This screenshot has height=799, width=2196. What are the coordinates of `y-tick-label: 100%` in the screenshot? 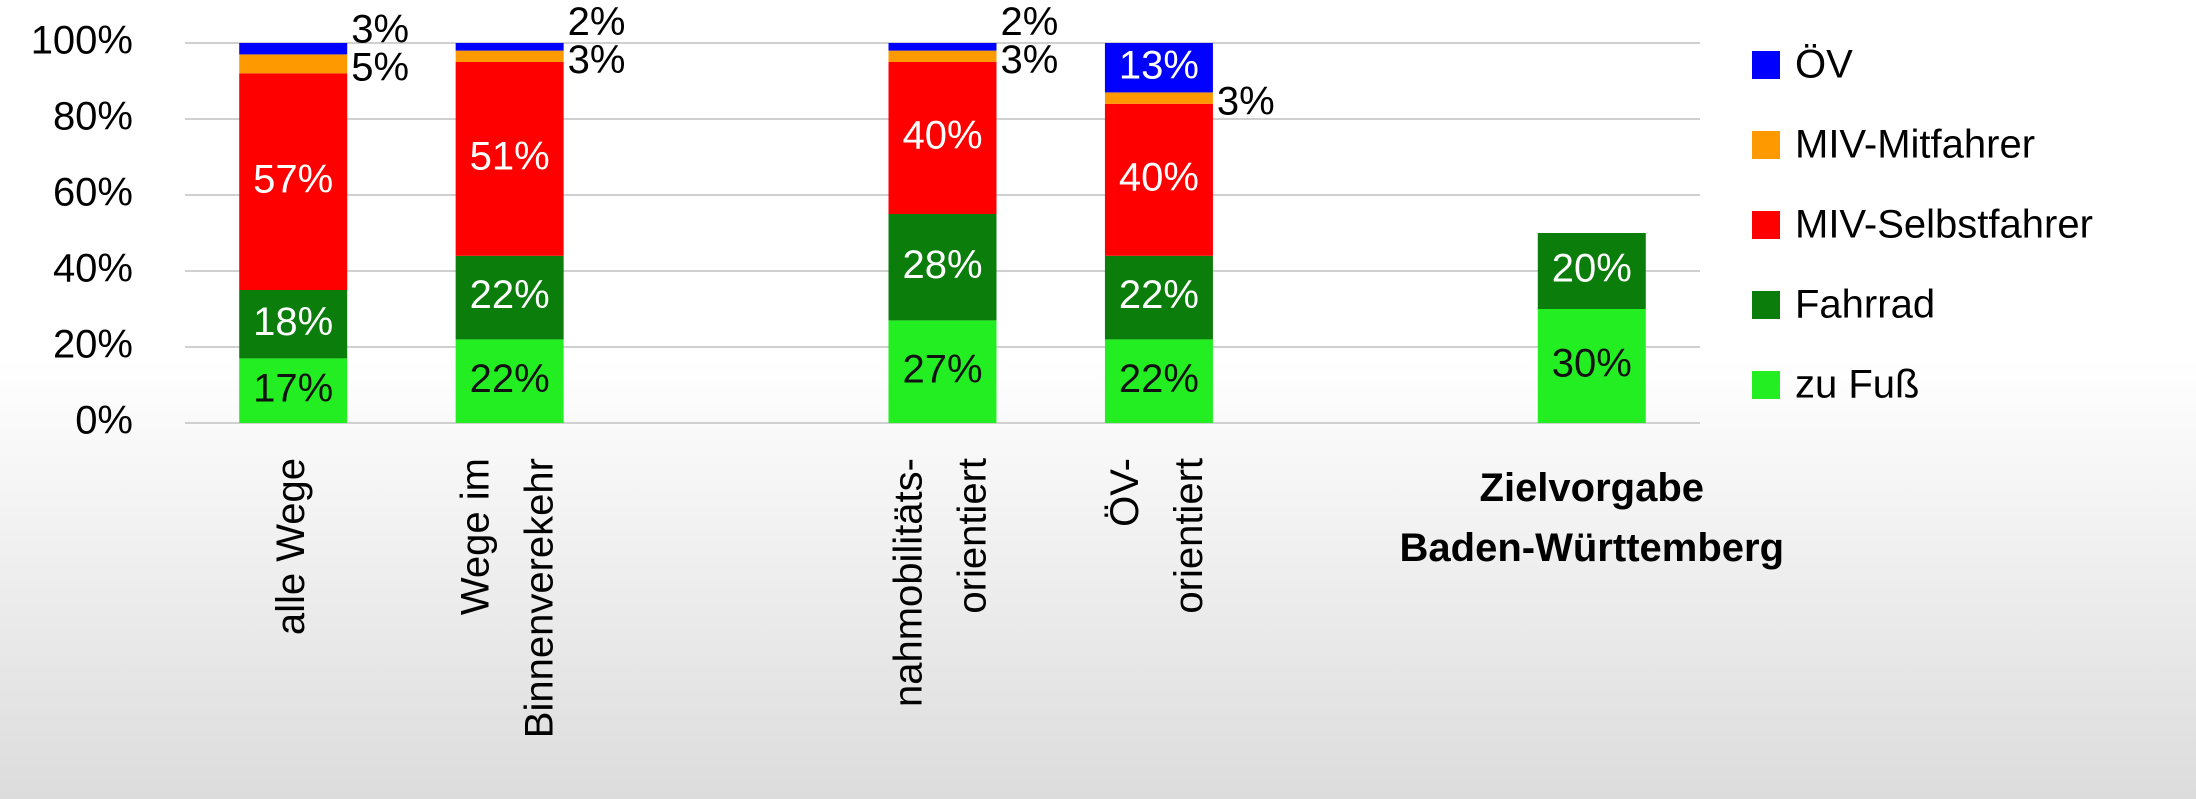 It's located at (82, 41).